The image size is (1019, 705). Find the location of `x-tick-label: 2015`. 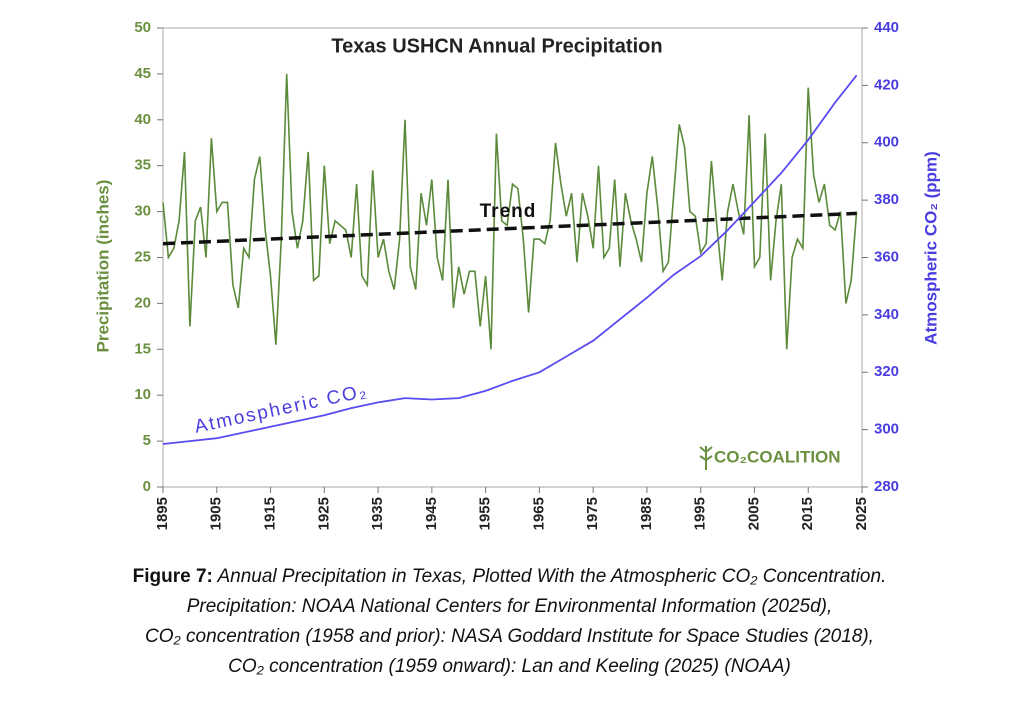

x-tick-label: 2015 is located at coordinates (807, 513).